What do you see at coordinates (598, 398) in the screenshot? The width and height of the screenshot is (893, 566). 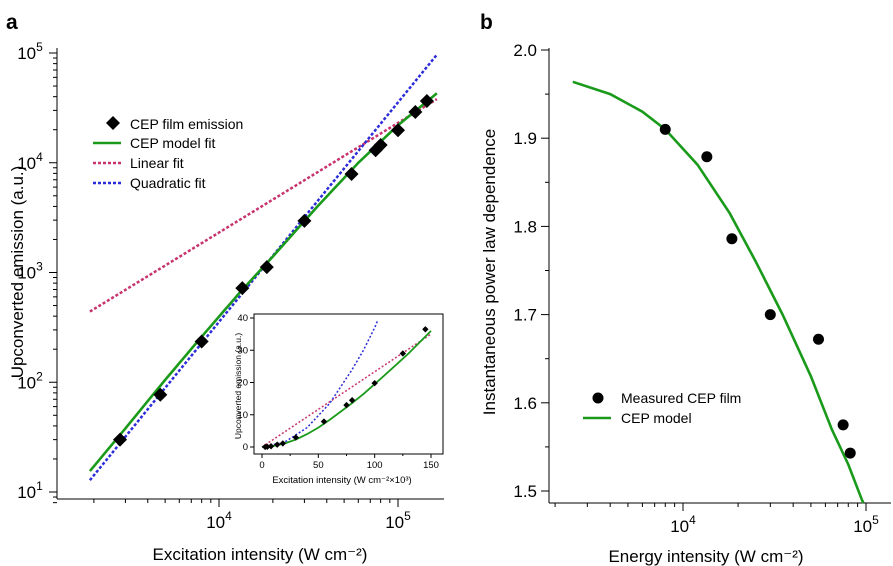 I see `legend-b-marker-measured` at bounding box center [598, 398].